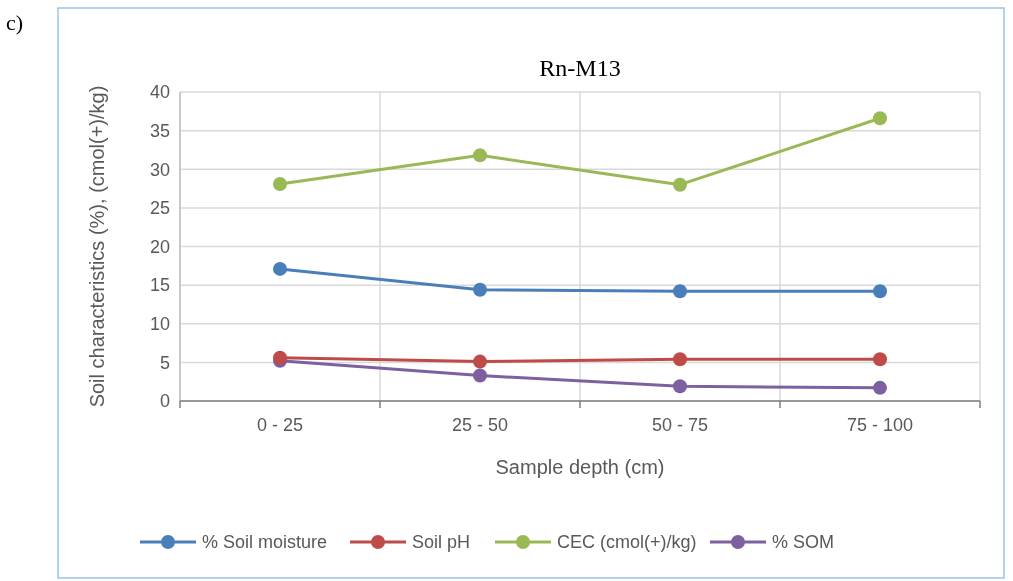 This screenshot has height=581, width=1013. Describe the element at coordinates (15, 22) in the screenshot. I see `text: c)` at that location.